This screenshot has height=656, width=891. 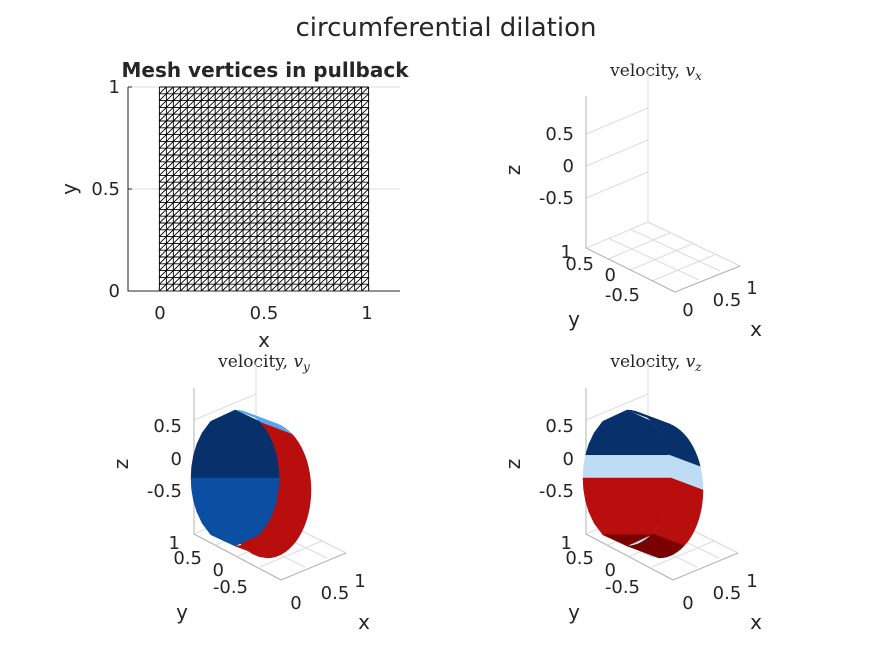 I want to click on vy-xtick-1: 0.5, so click(x=335, y=593).